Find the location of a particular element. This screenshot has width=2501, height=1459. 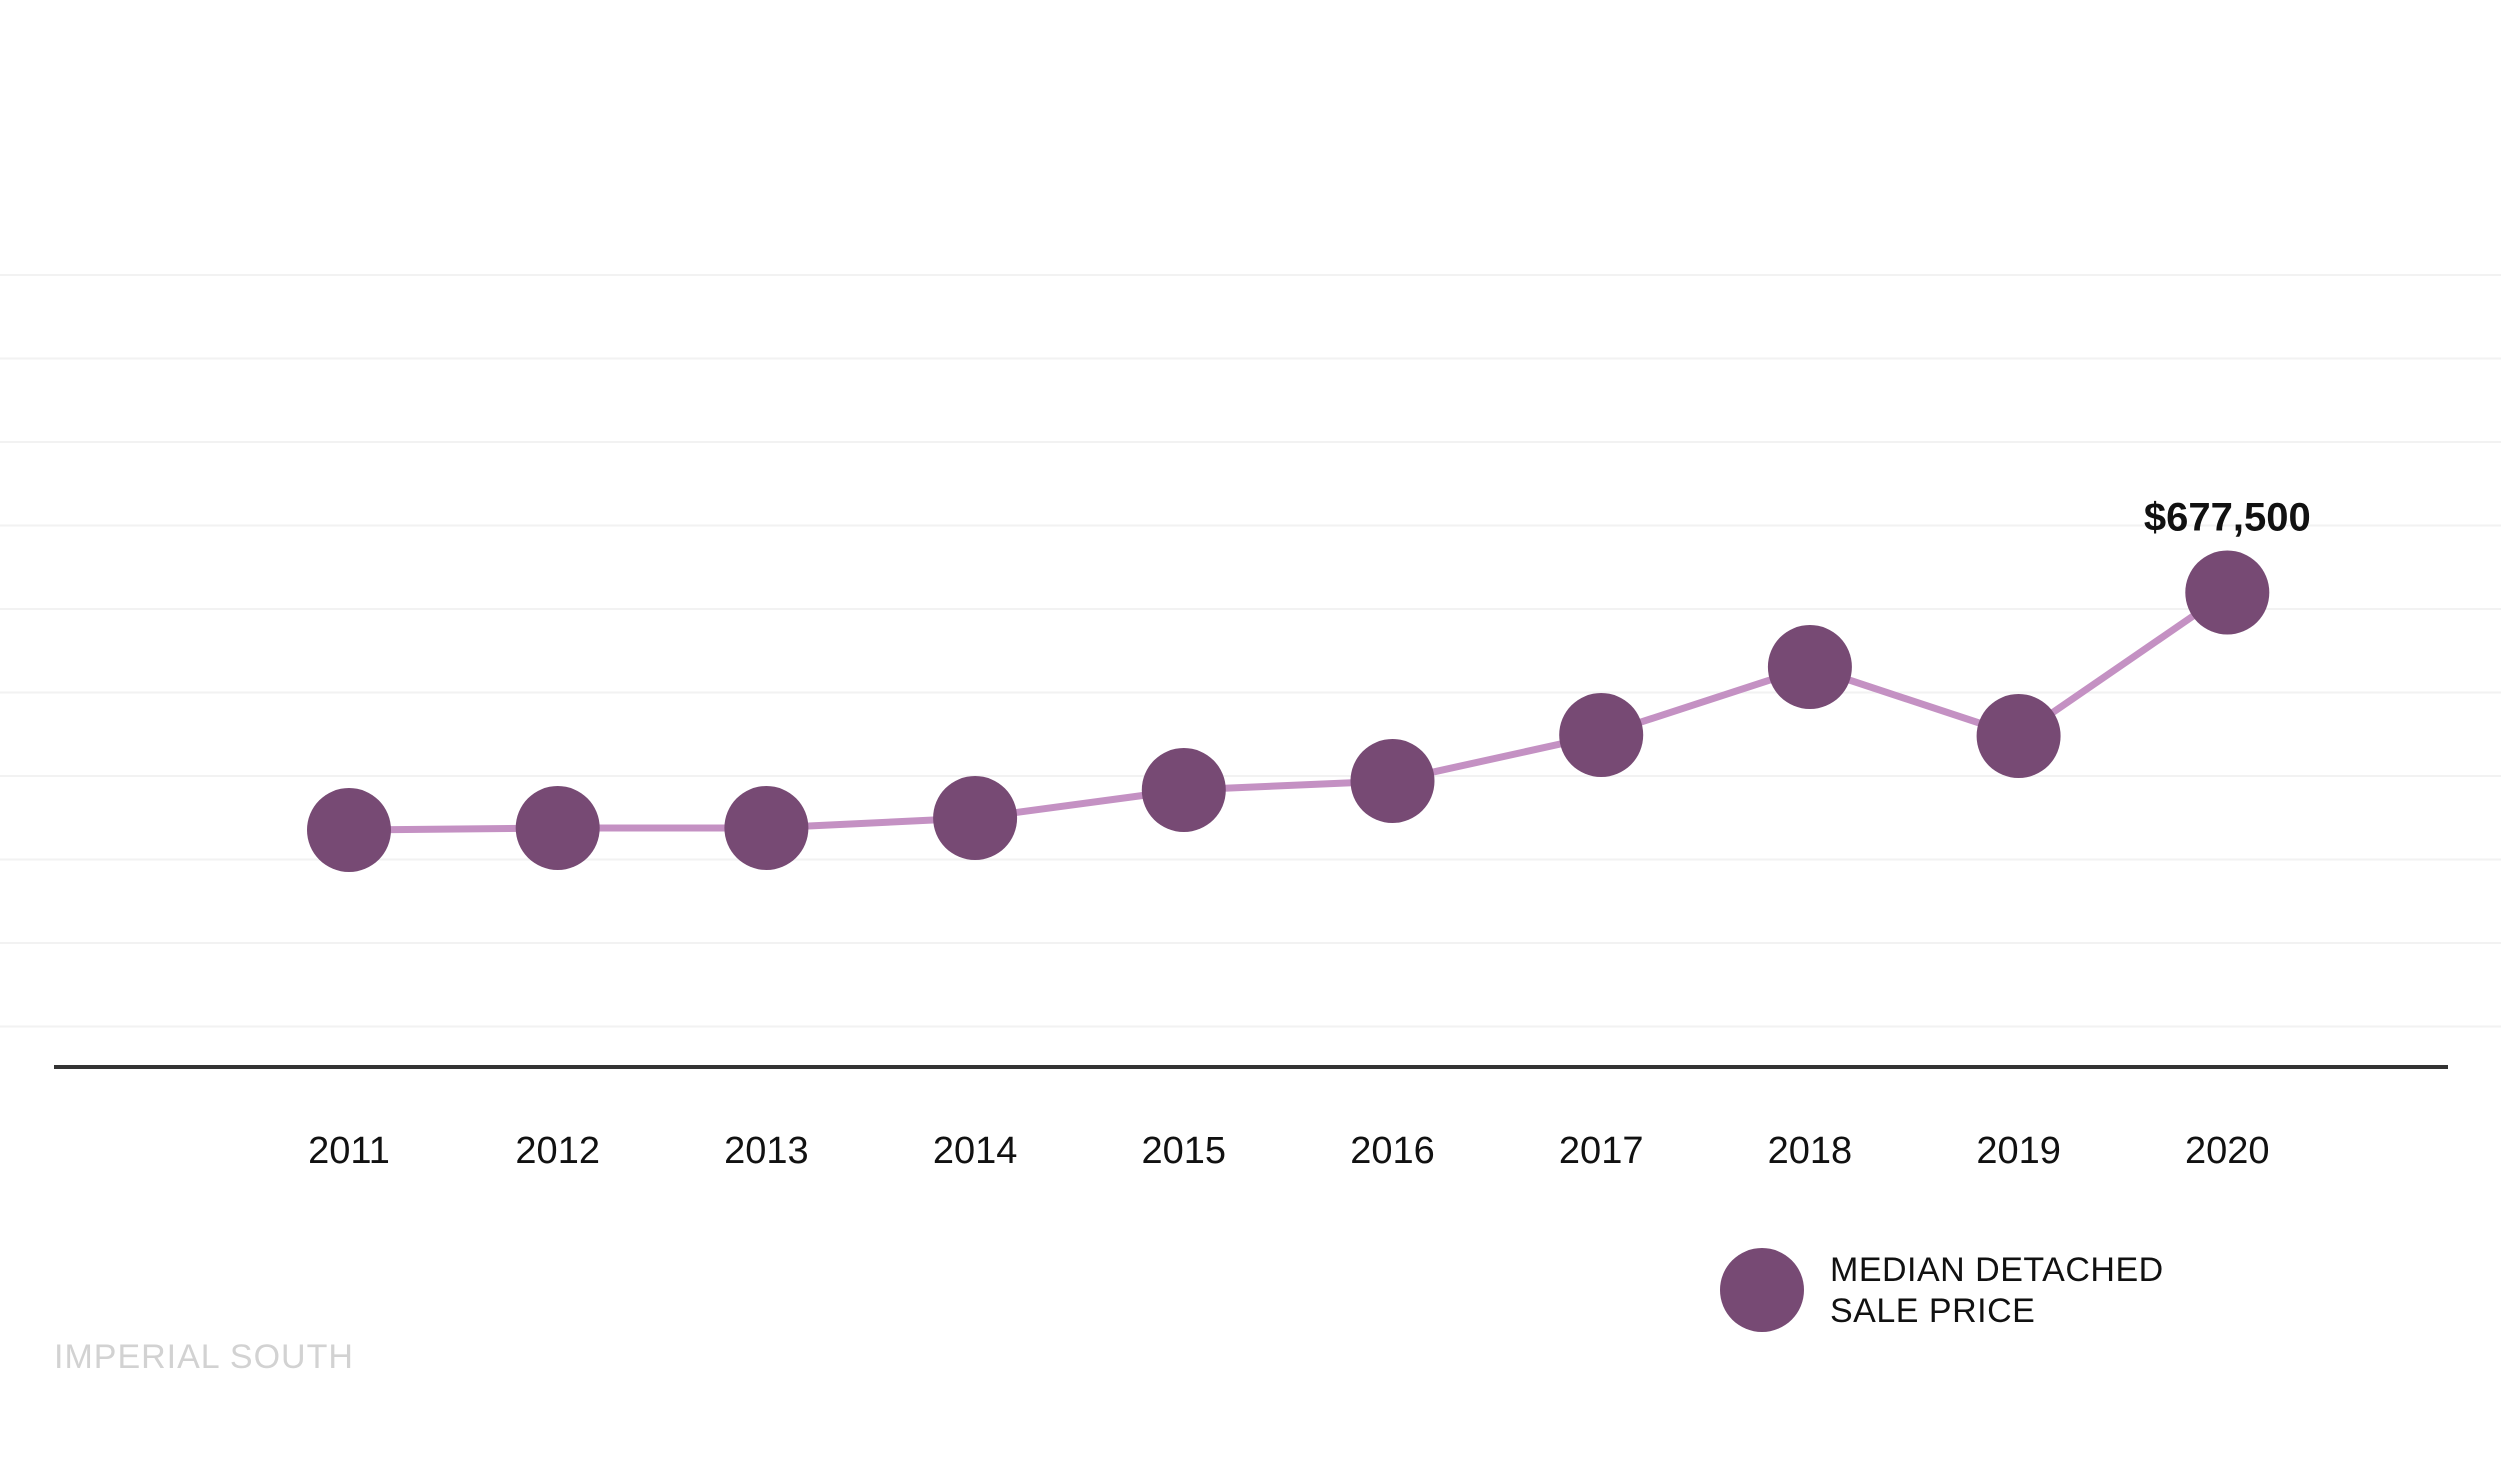

data-point-2020 is located at coordinates (2227, 592).